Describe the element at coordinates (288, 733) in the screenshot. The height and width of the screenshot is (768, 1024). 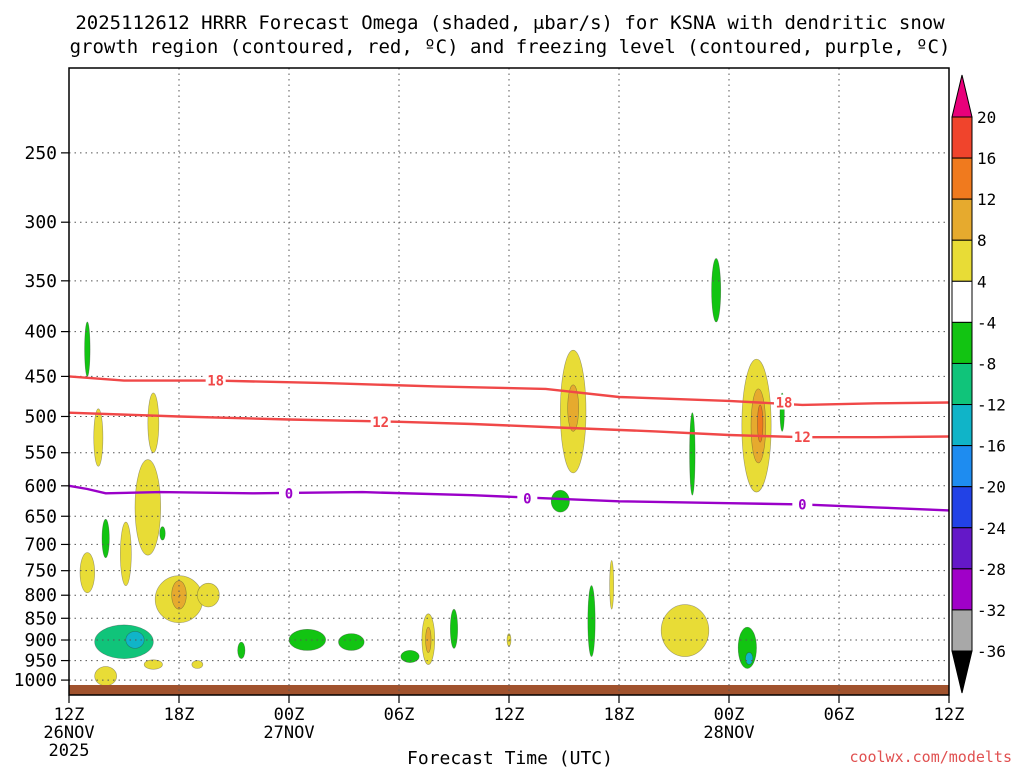
I see `x-tick-date: 27NOV` at that location.